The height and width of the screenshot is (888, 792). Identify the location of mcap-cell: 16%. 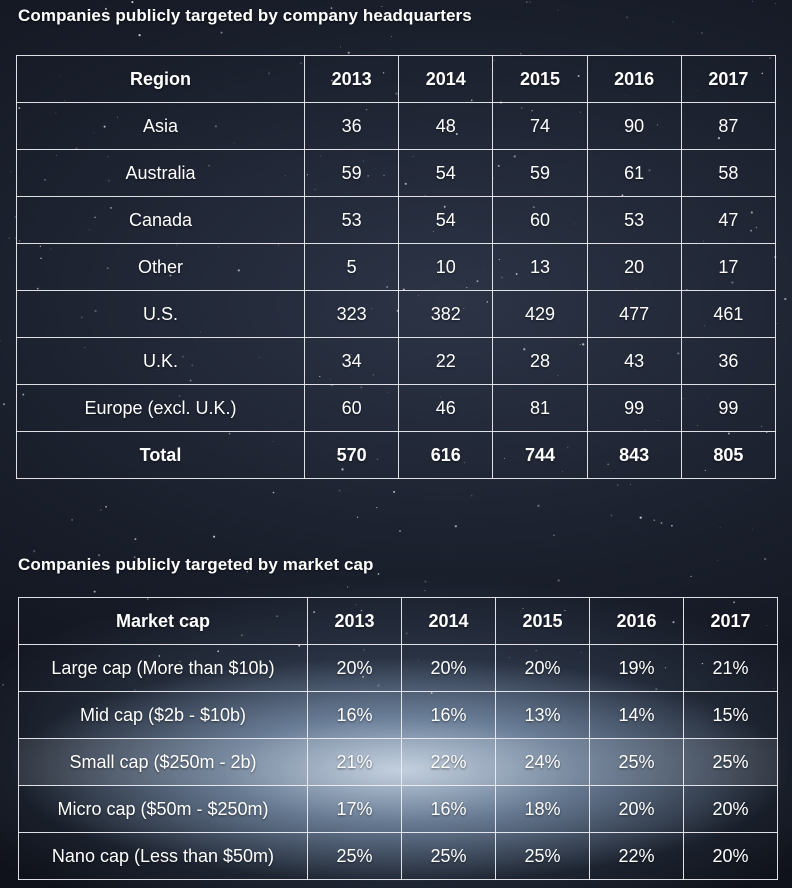
(448, 809).